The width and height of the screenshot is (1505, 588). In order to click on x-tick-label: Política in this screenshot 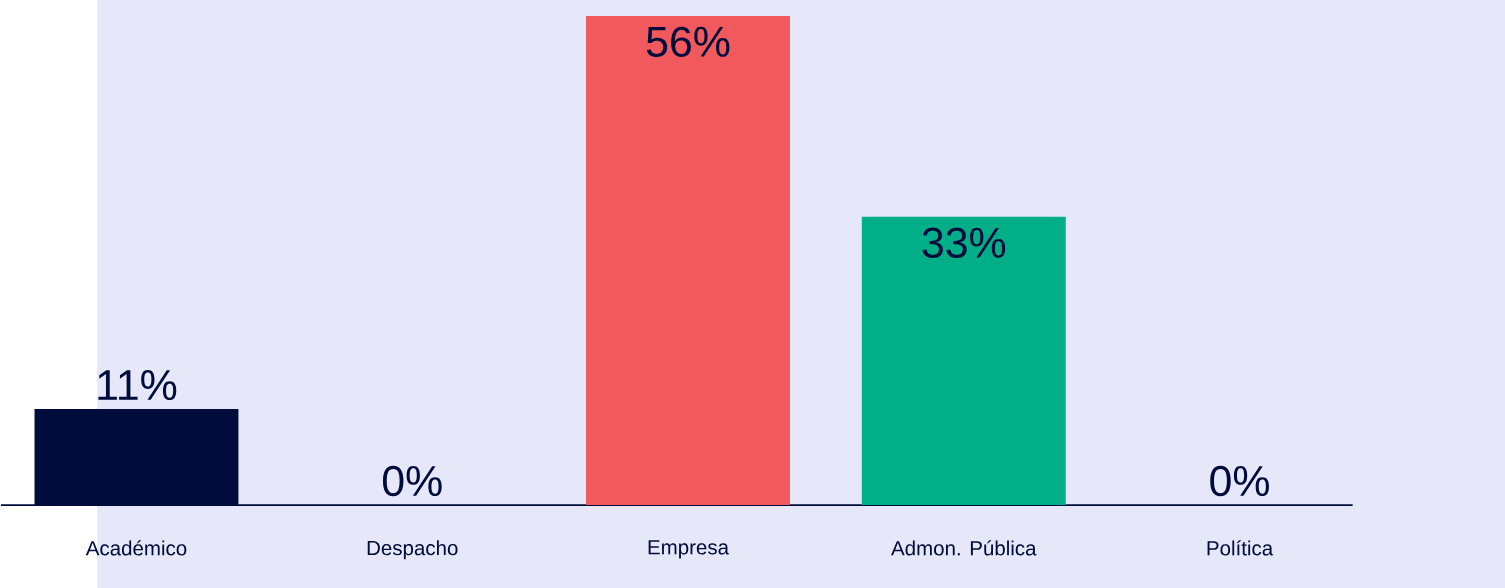, I will do `click(1240, 548)`.